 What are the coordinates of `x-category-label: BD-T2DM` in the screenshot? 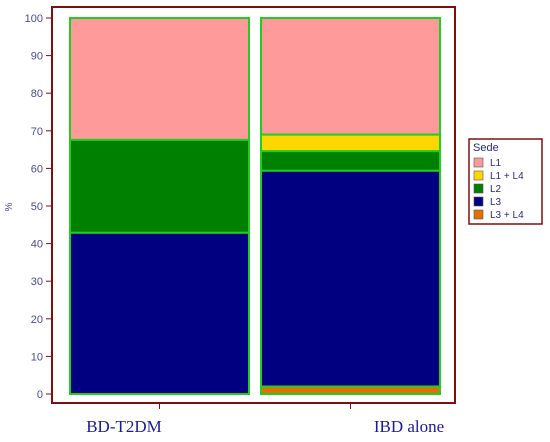 It's located at (124, 426).